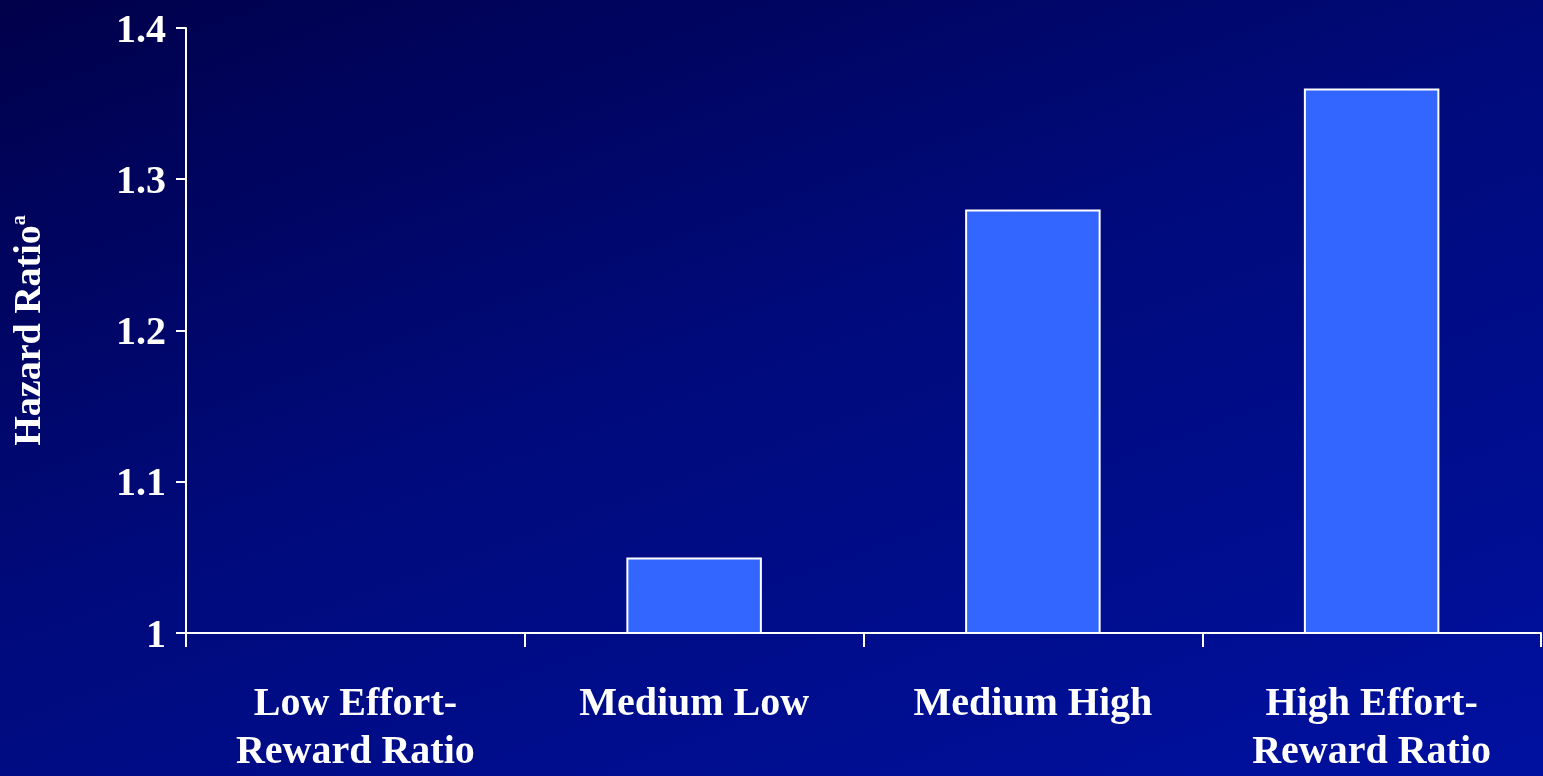  I want to click on y-tick-label: 1.1, so click(141, 482).